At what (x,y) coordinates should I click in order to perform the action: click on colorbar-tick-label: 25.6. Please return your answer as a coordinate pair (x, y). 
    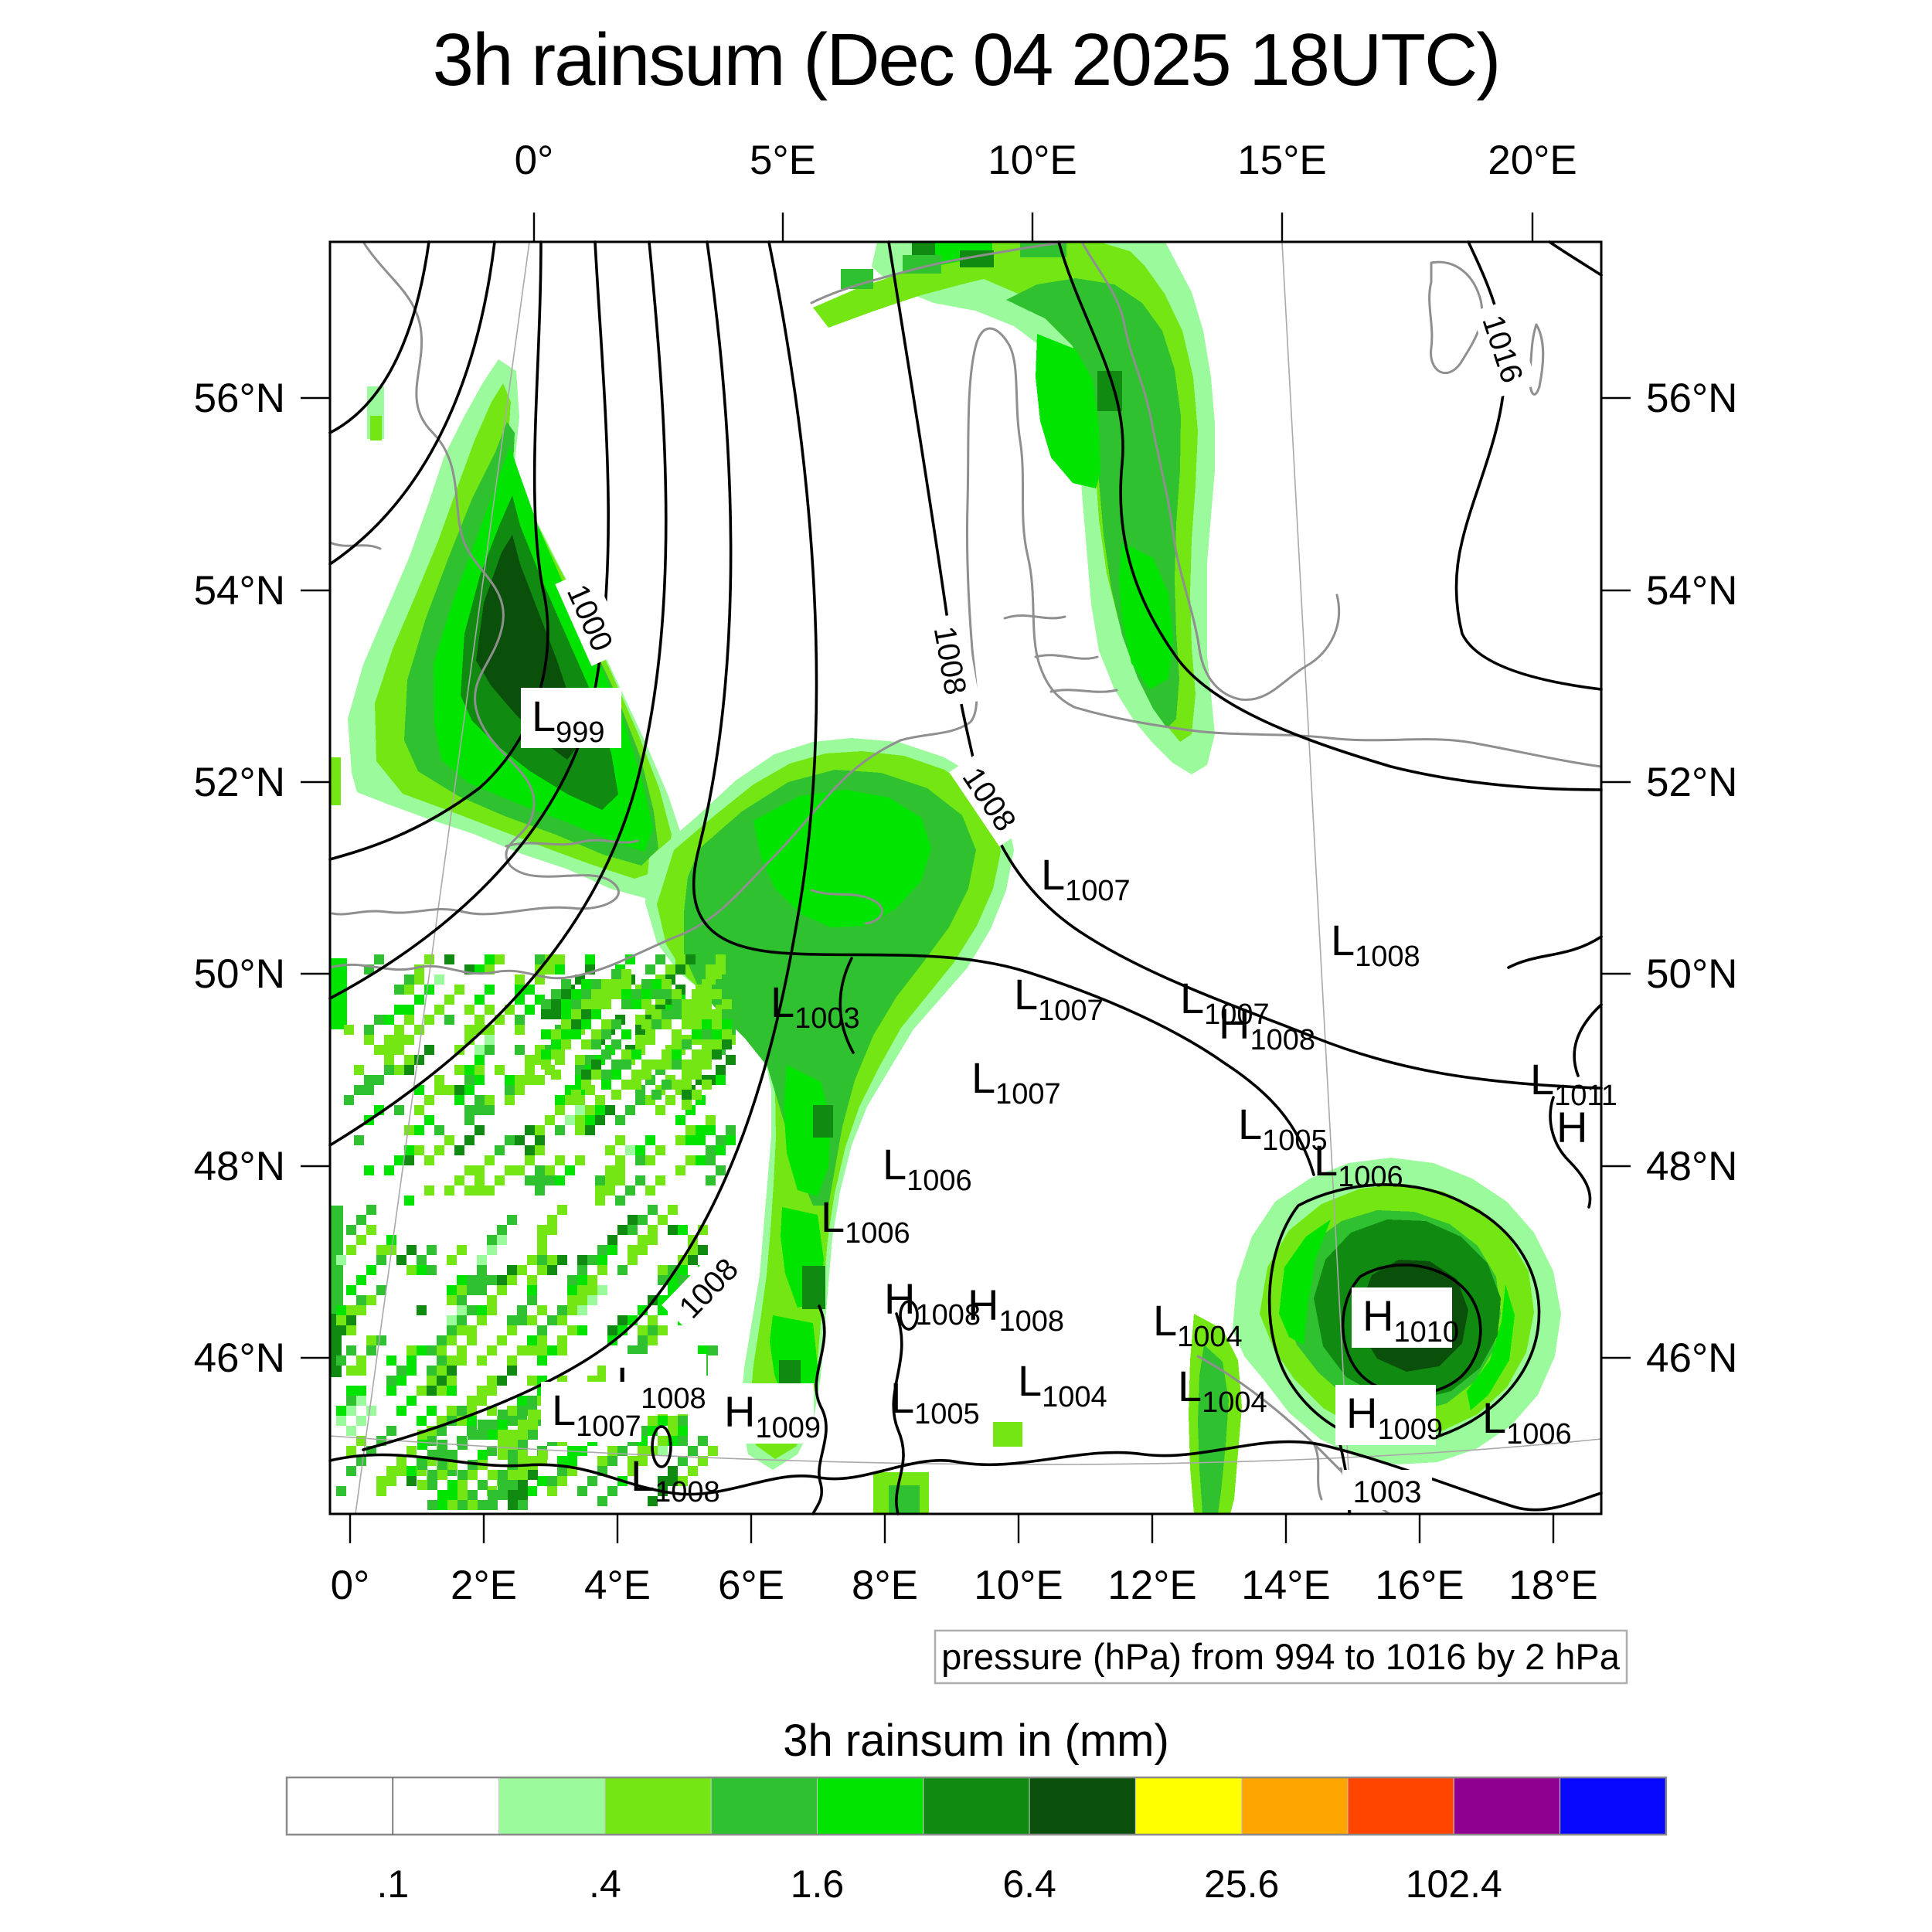
    Looking at the image, I should click on (1241, 1884).